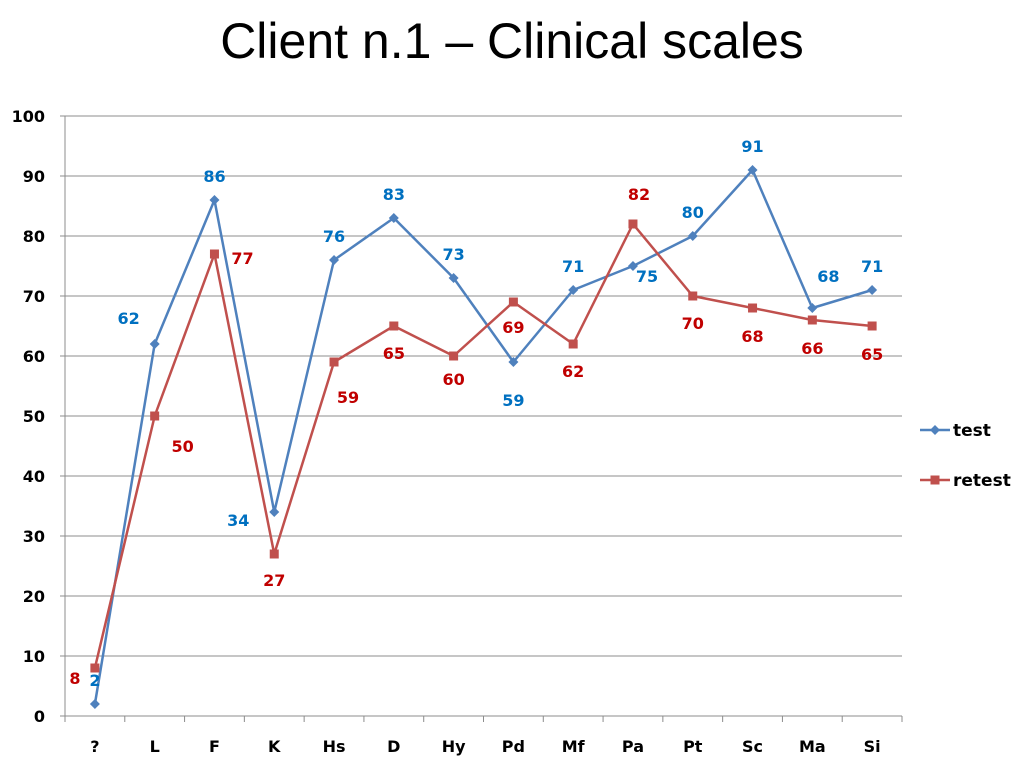 Image resolution: width=1024 pixels, height=768 pixels. What do you see at coordinates (274, 746) in the screenshot?
I see `x-tick-label: K` at bounding box center [274, 746].